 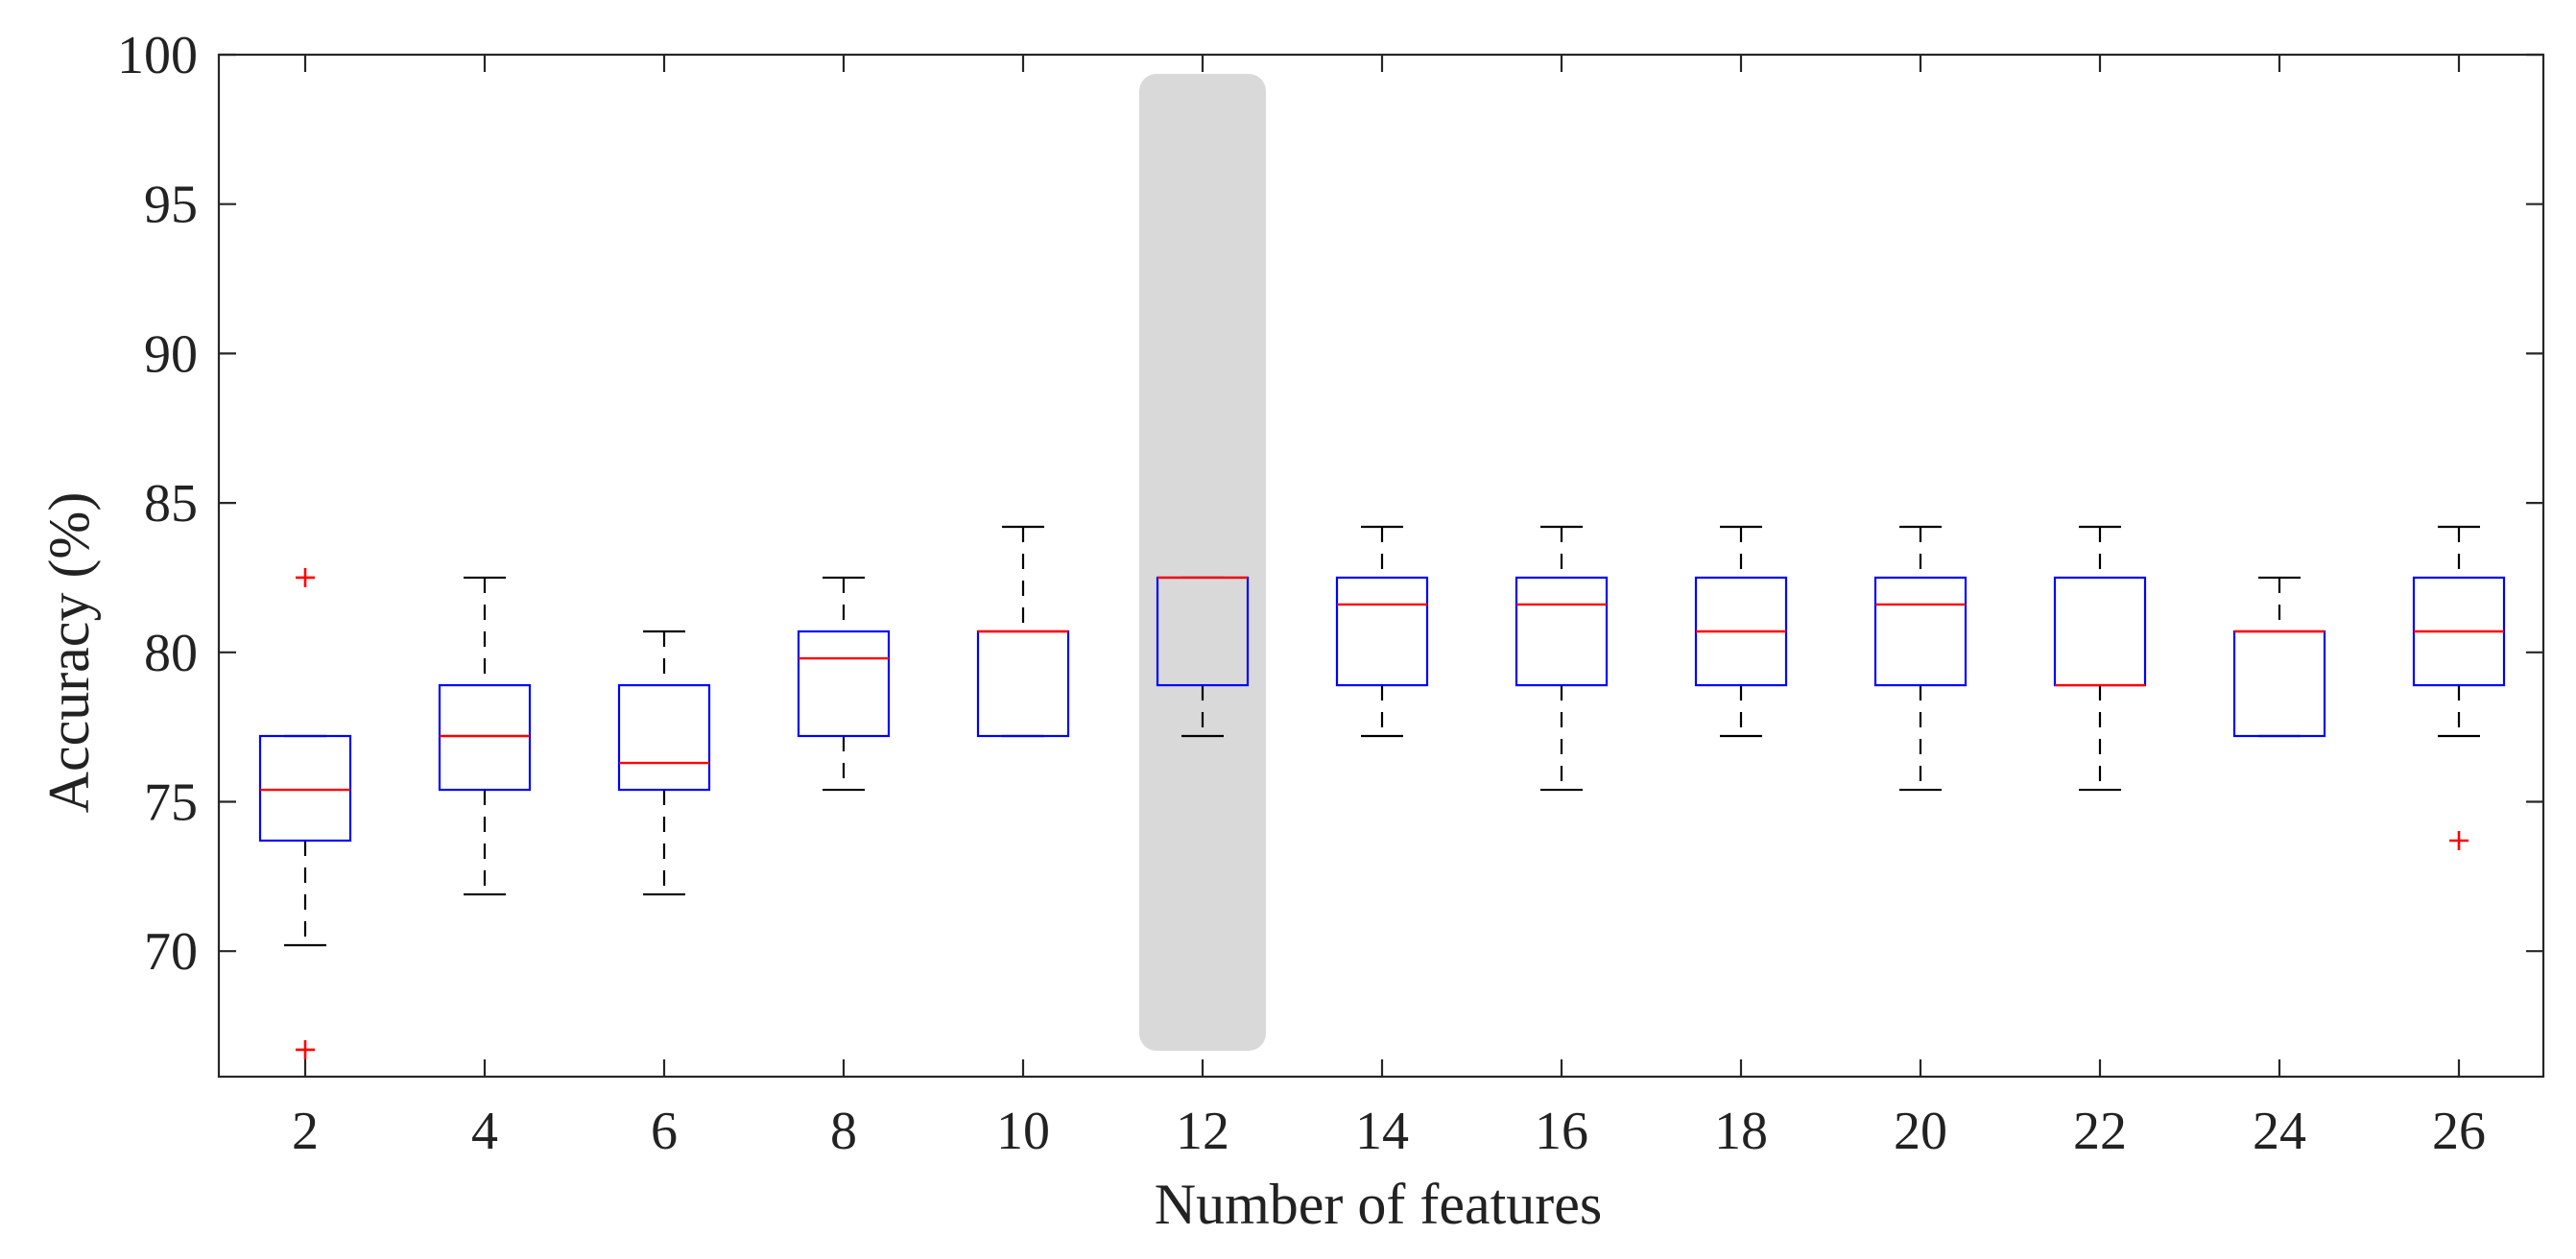 I want to click on x-tick-label: 14, so click(x=1382, y=1131).